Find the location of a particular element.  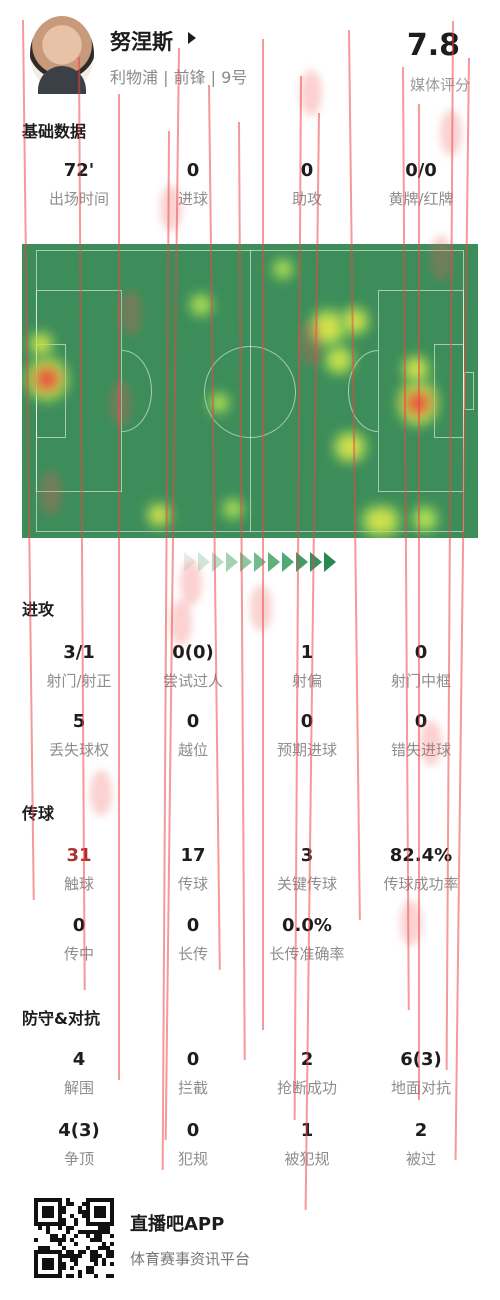

stat-value: 6(3) is located at coordinates (421, 1059).